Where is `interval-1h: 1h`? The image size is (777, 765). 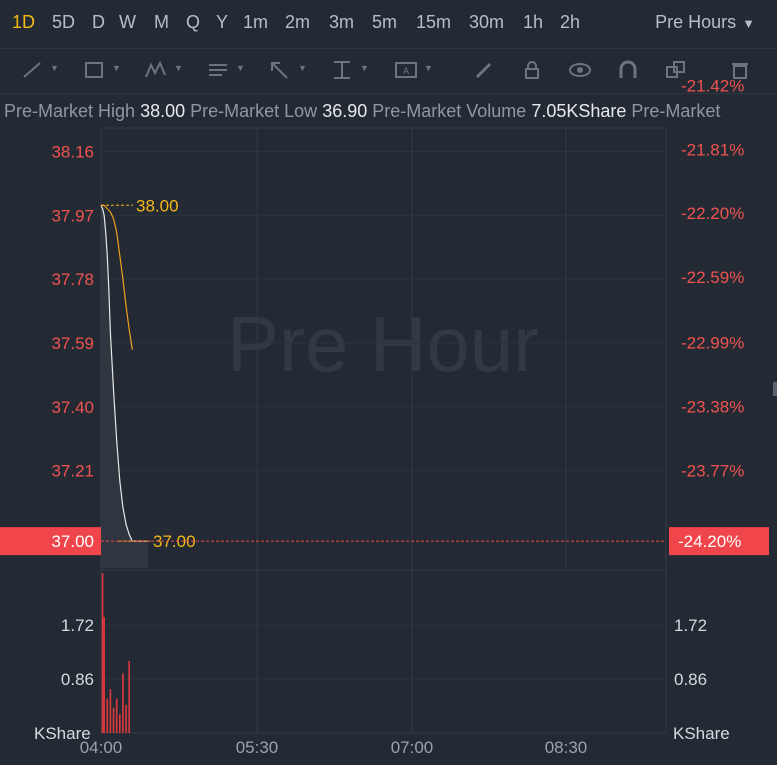
interval-1h: 1h is located at coordinates (533, 22).